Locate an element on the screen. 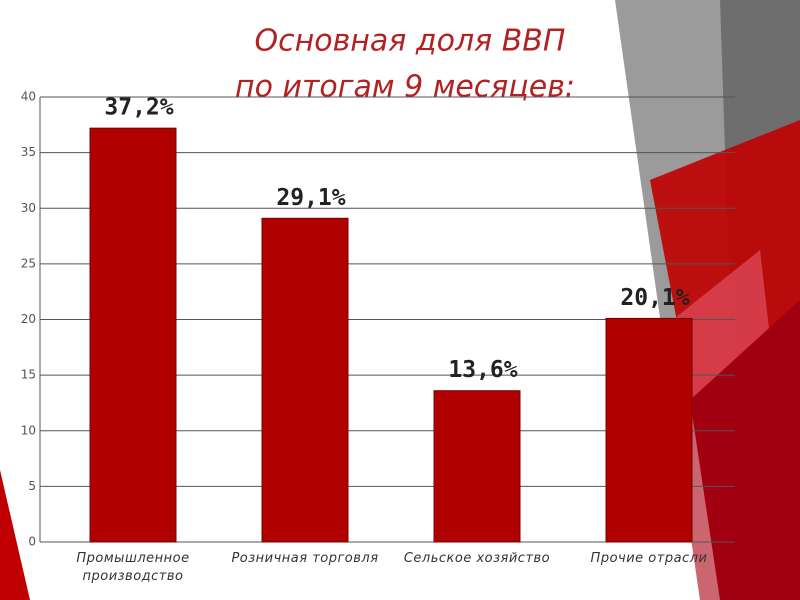  y-tick-label: 40 is located at coordinates (28, 97).